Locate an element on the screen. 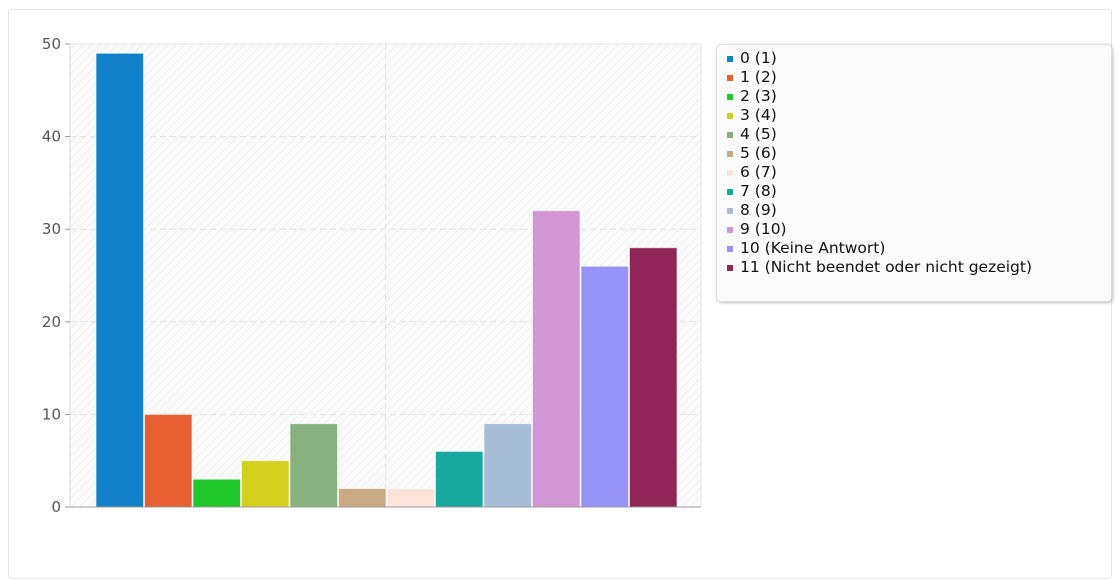 This screenshot has width=1118, height=579. legend-item: 5 (6) is located at coordinates (919, 153).